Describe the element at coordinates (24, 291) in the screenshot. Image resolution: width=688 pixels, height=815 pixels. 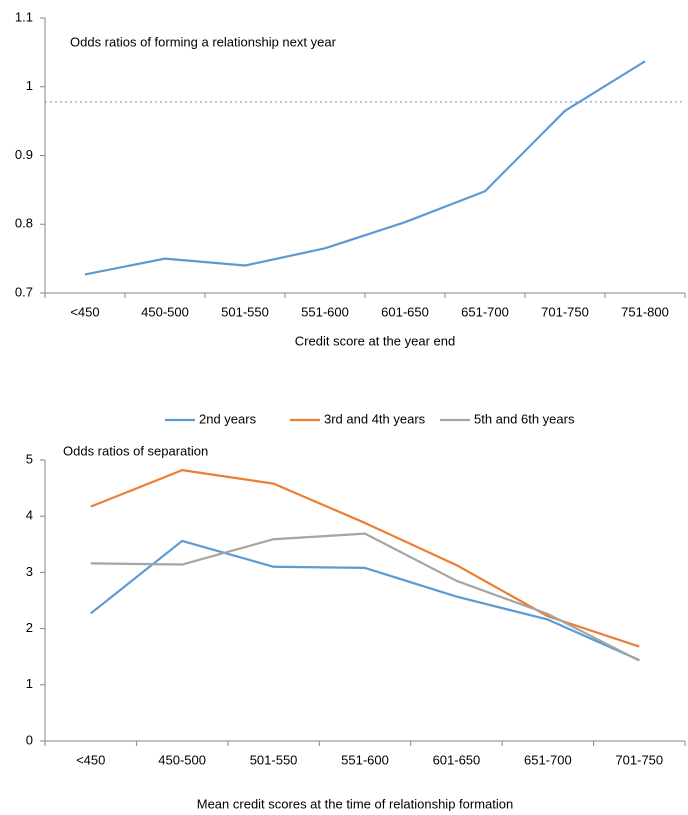
I see `y-tick-label: 0.7` at that location.